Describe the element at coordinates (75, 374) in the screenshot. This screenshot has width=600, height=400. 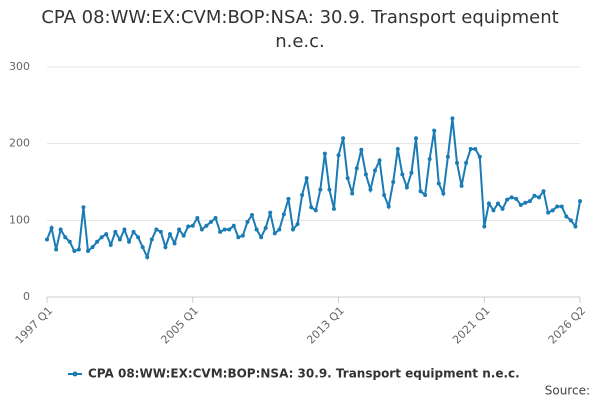
I see `legend-marker` at that location.